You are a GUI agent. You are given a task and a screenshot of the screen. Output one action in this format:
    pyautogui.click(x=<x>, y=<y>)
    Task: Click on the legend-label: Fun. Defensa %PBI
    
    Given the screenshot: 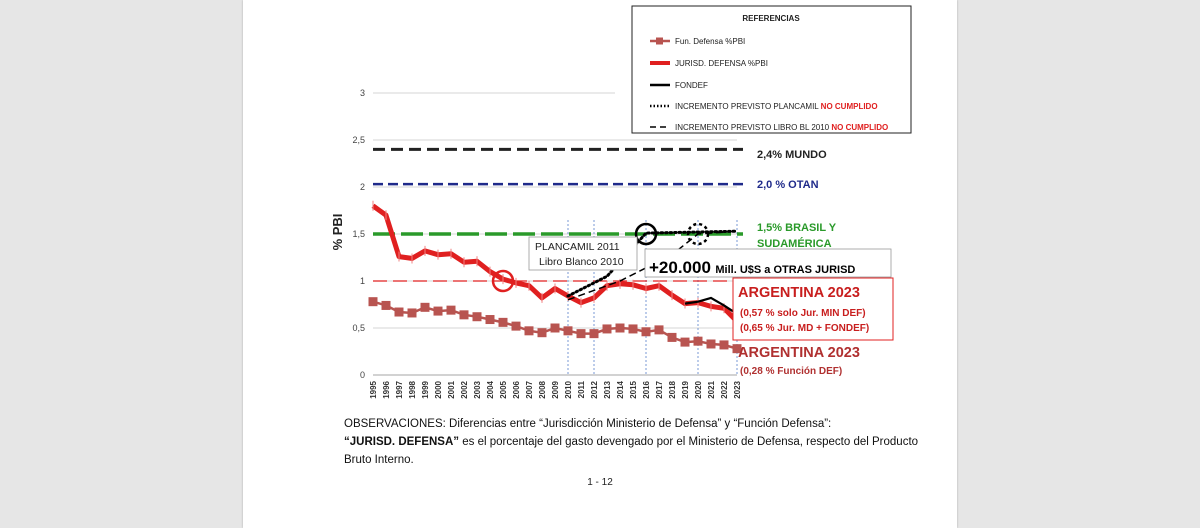 What is the action you would take?
    pyautogui.click(x=710, y=41)
    